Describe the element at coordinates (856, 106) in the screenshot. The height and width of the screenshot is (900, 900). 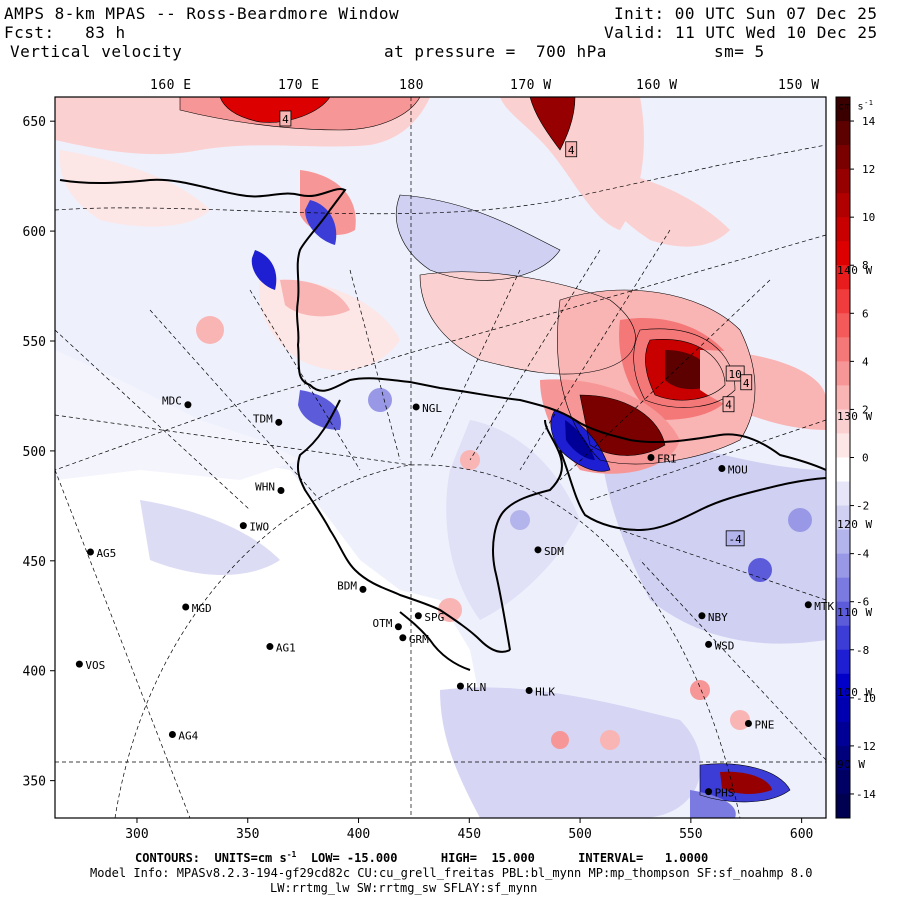
I see `colorbar-units: cm s-1` at that location.